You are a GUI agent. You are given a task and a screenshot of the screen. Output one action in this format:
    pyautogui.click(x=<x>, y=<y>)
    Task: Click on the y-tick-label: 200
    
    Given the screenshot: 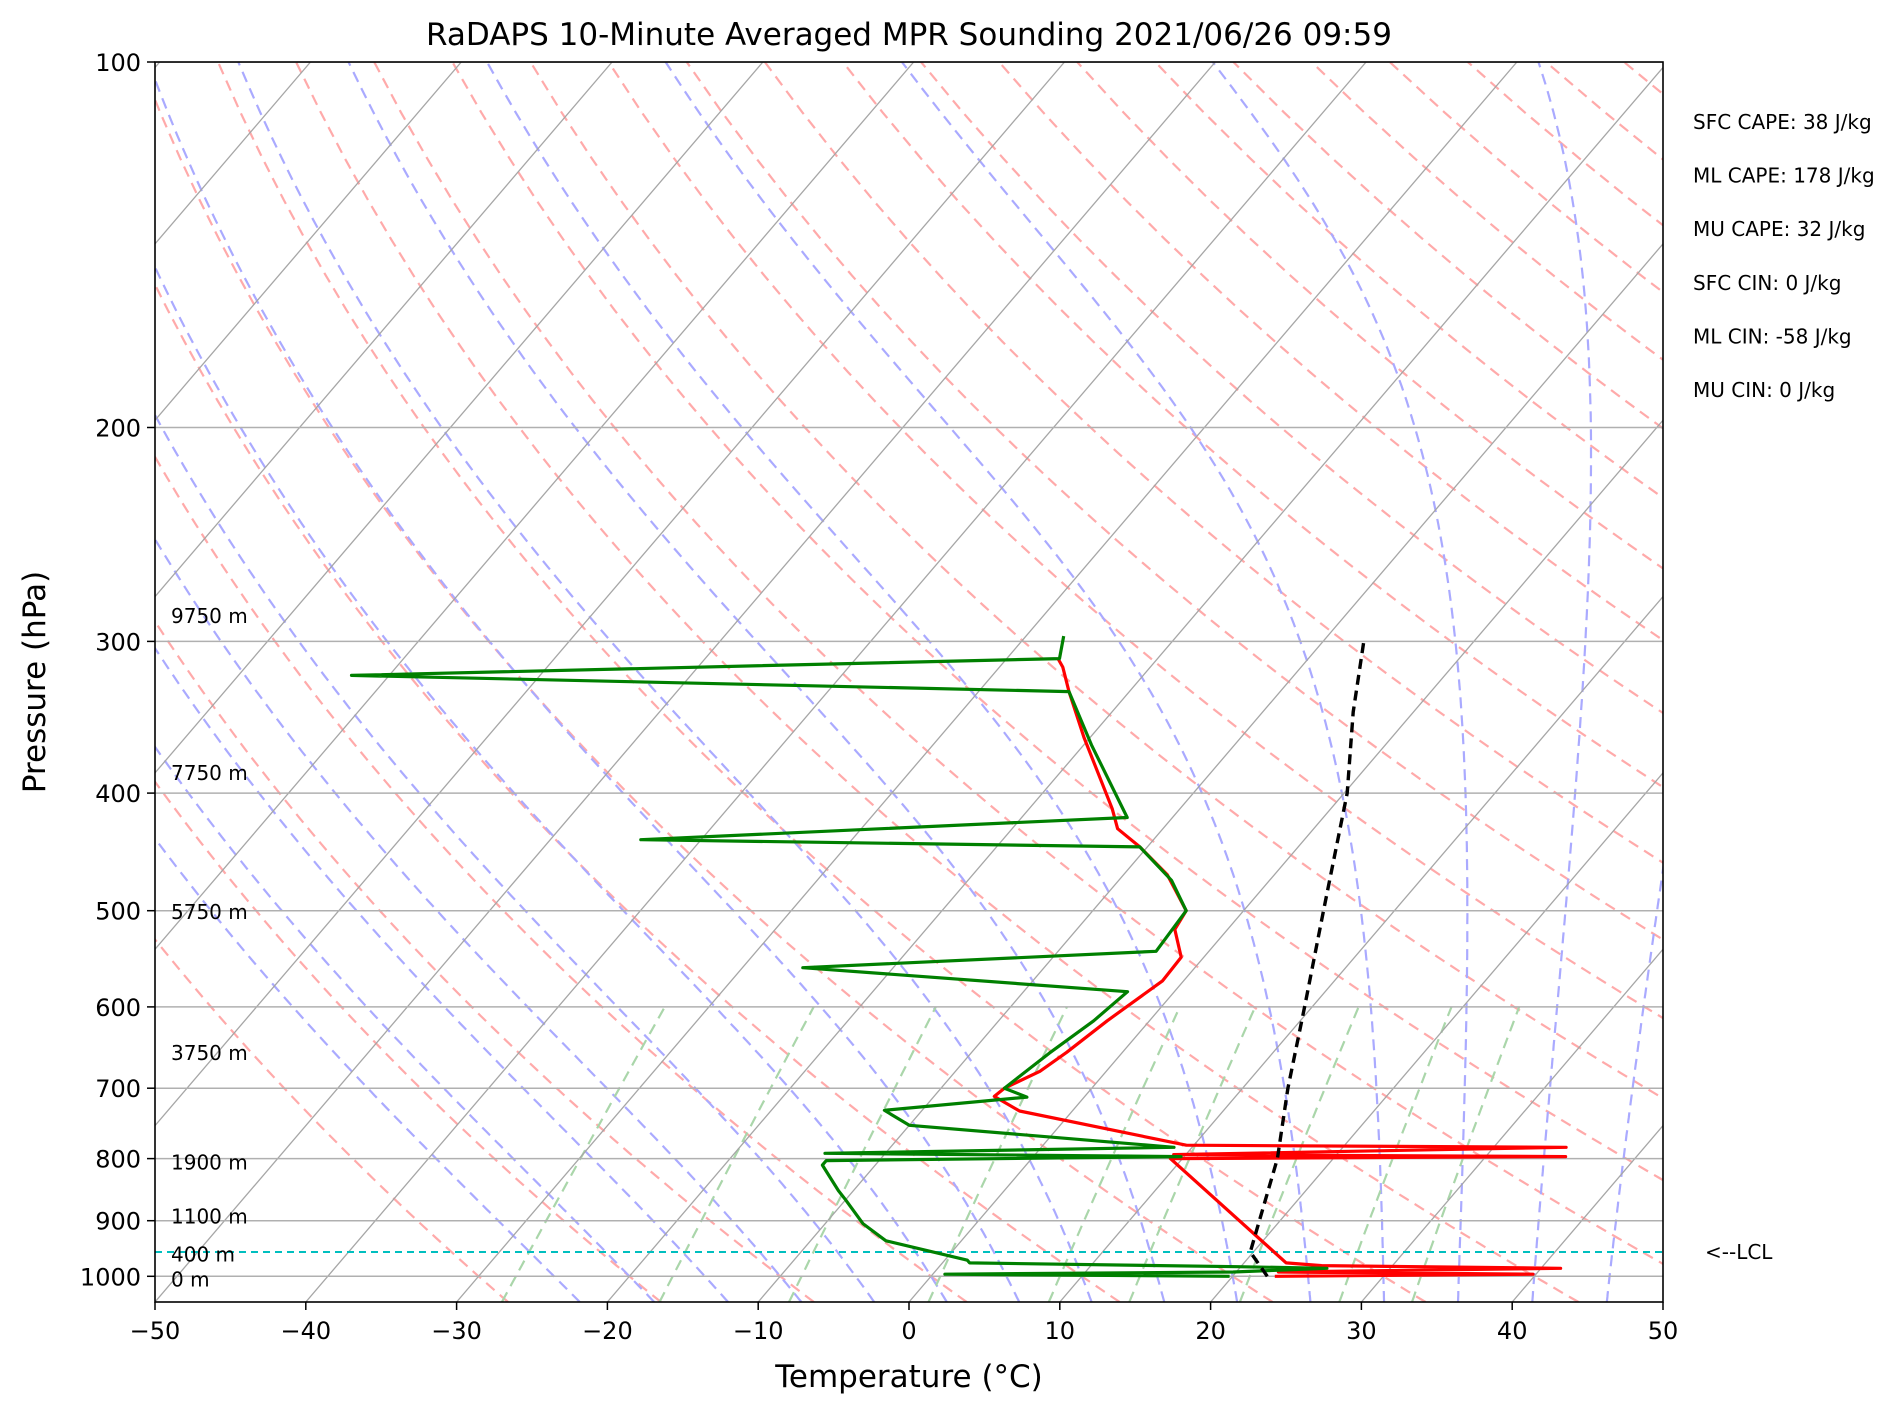 What is the action you would take?
    pyautogui.click(x=118, y=429)
    